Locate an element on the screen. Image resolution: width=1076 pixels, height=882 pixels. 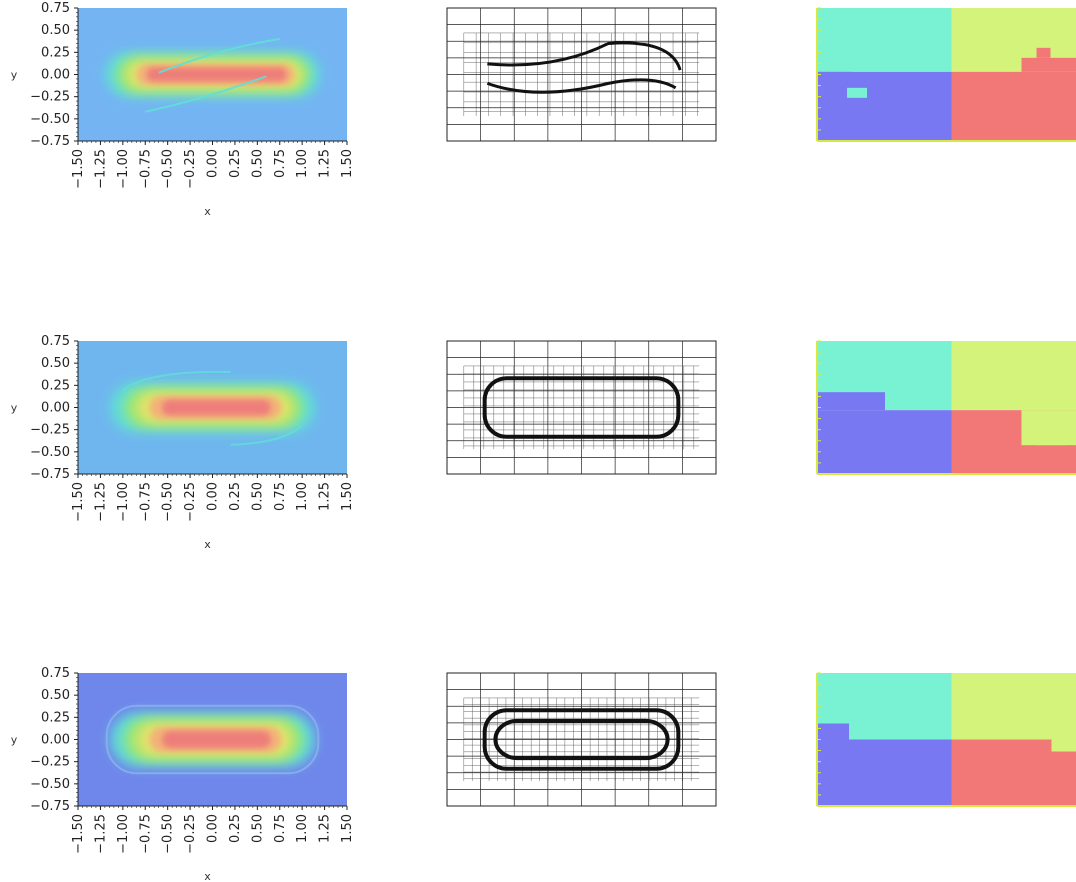
filament-ring is located at coordinates (212, 739).